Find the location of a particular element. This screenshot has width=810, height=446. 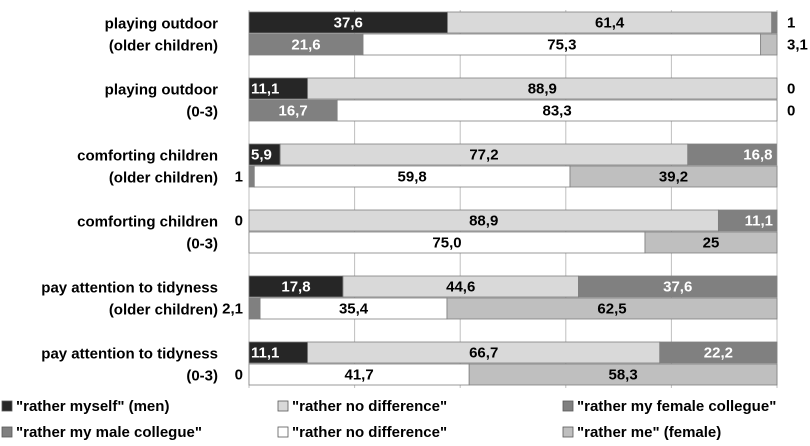

data-label: 17,8 is located at coordinates (295, 286).